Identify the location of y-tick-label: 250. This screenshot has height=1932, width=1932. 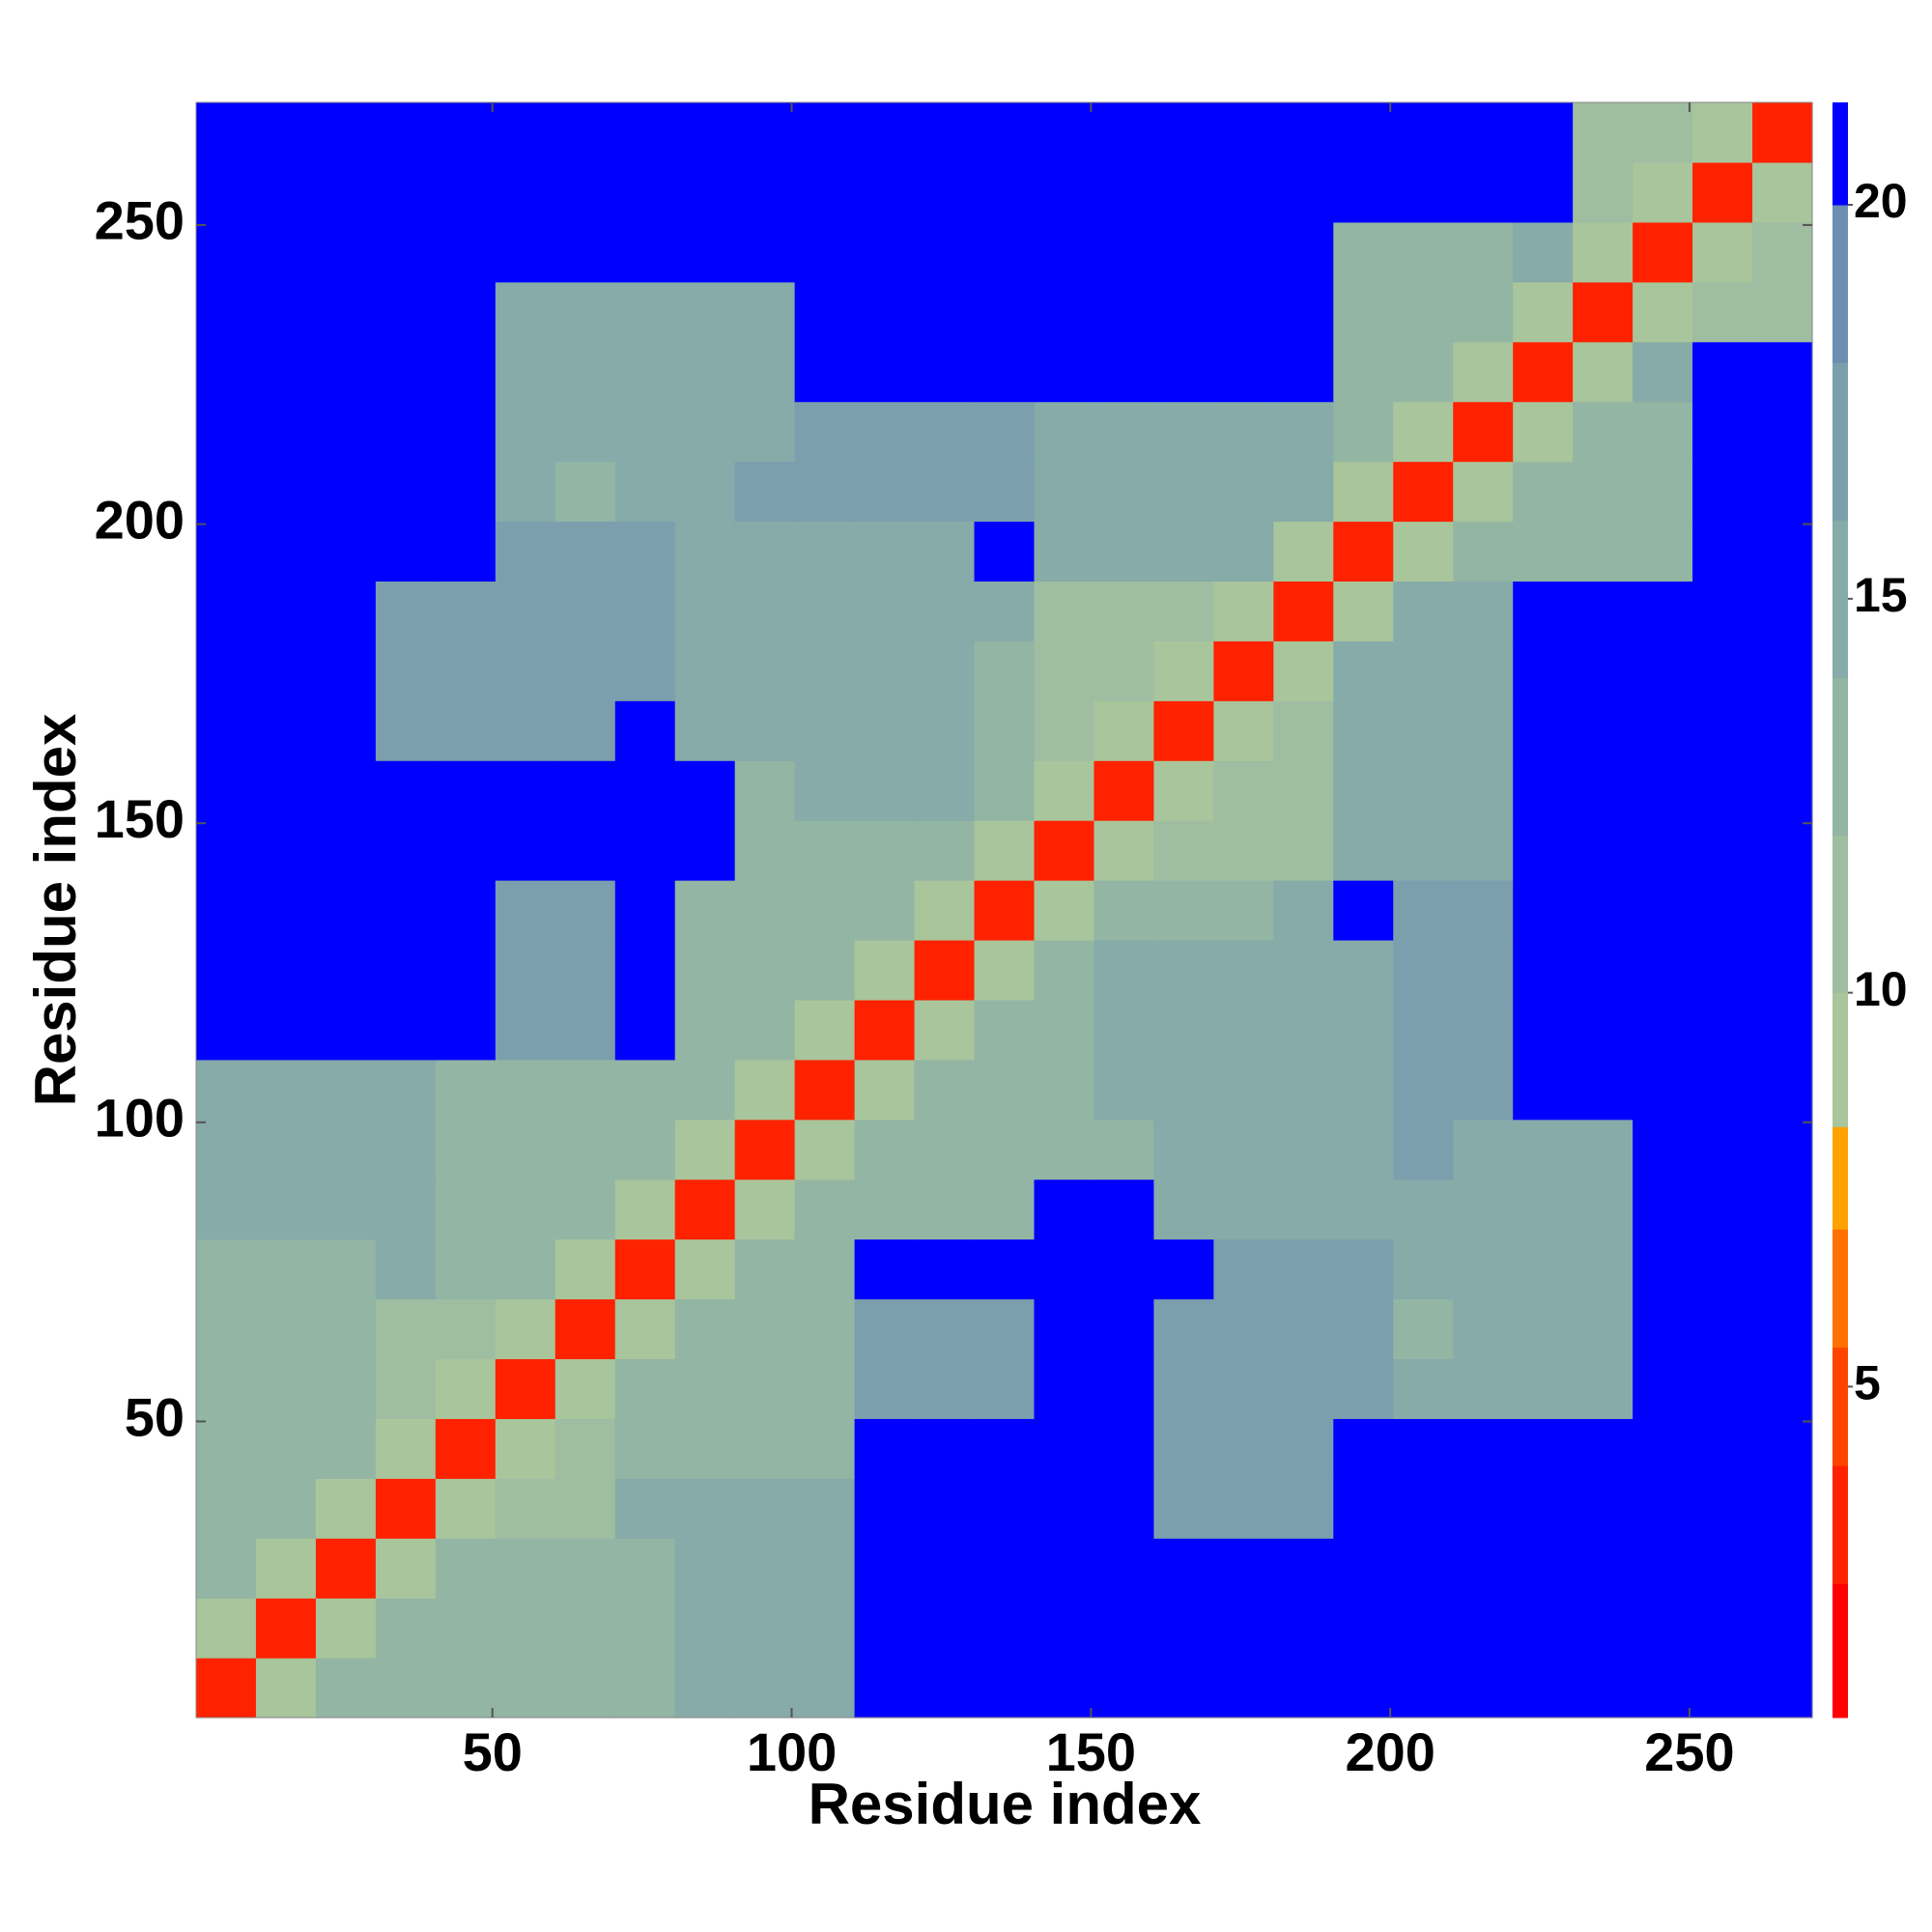
(140, 220).